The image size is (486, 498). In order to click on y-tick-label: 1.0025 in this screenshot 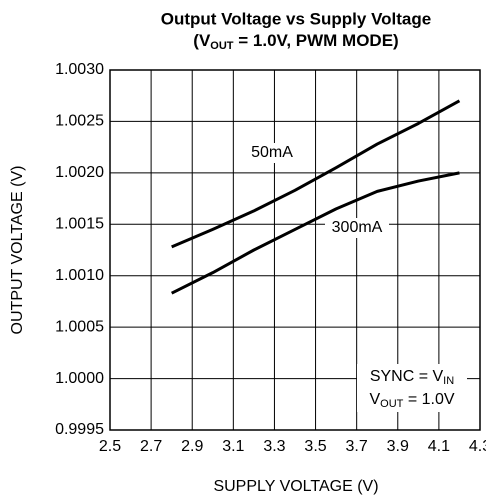, I will do `click(79, 121)`.